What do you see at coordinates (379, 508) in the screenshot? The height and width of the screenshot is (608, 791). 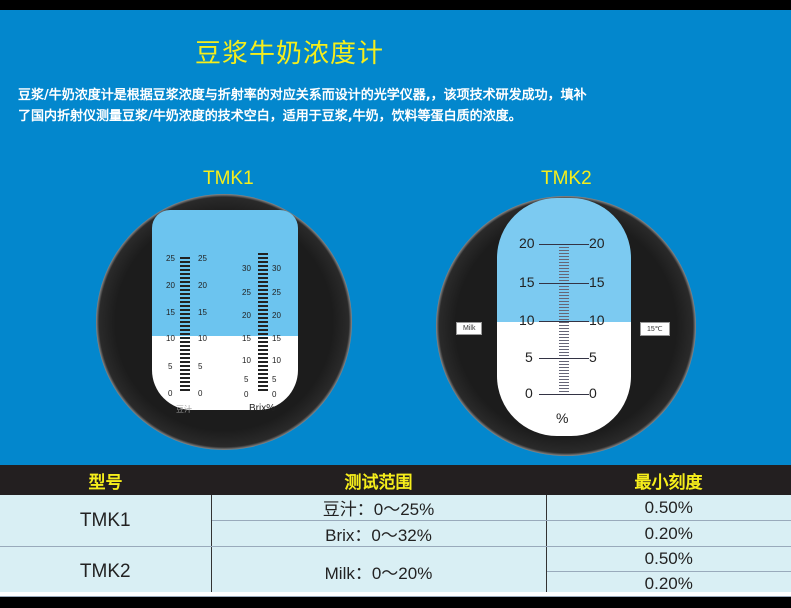 I see `cell-range: 豆汁：0〜25%` at bounding box center [379, 508].